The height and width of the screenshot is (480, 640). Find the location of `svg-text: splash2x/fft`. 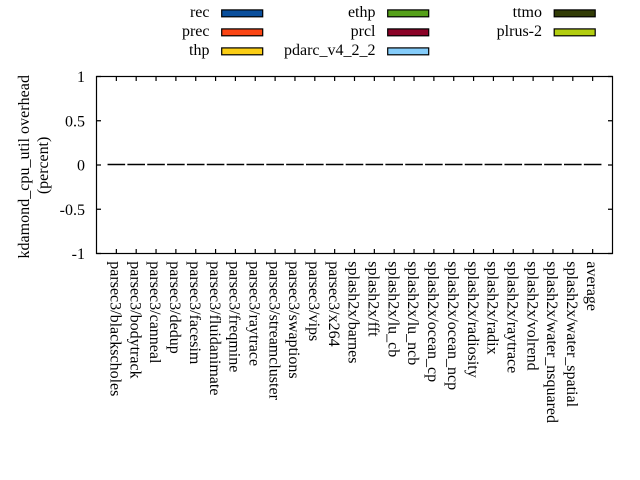

svg-text: splash2x/fft is located at coordinates (373, 299).